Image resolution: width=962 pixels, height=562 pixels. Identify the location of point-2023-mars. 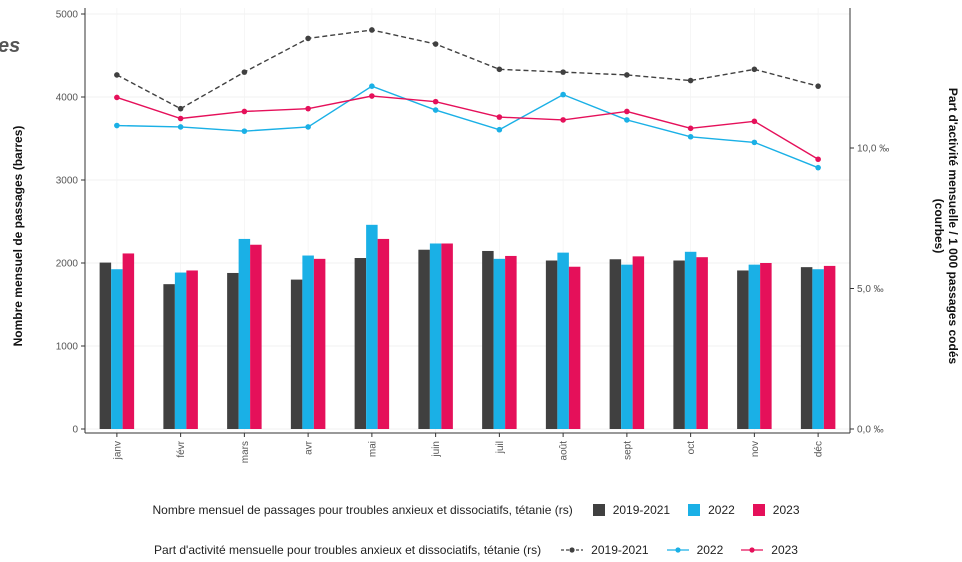
(244, 111).